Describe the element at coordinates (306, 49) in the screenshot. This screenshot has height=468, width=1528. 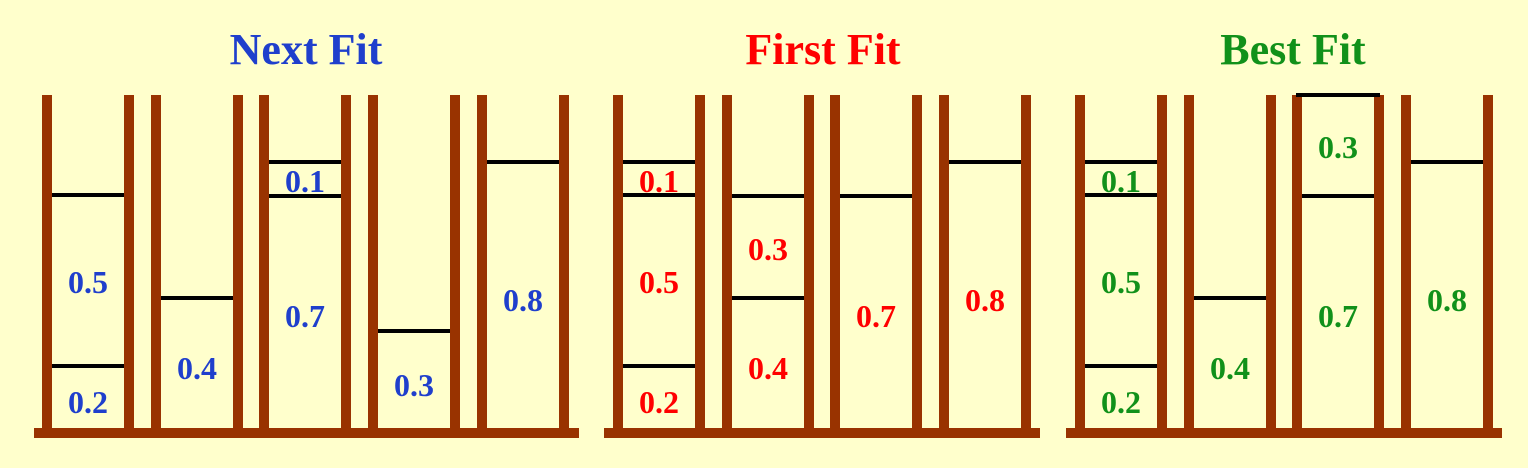
I see `next-fit-title: Next Fit` at that location.